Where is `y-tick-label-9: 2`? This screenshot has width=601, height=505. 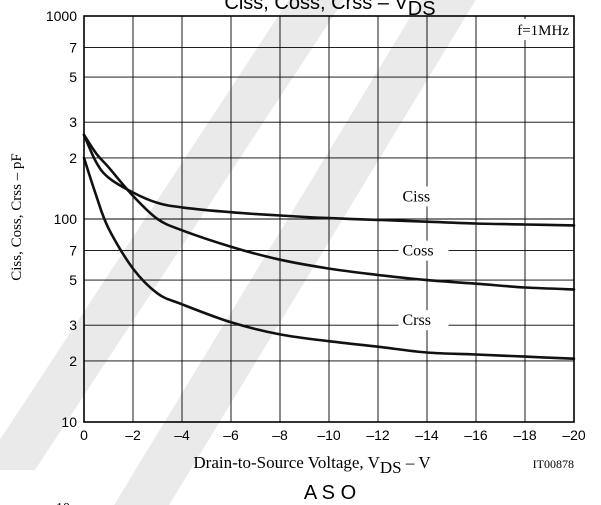
y-tick-label-9: 2 is located at coordinates (73, 361).